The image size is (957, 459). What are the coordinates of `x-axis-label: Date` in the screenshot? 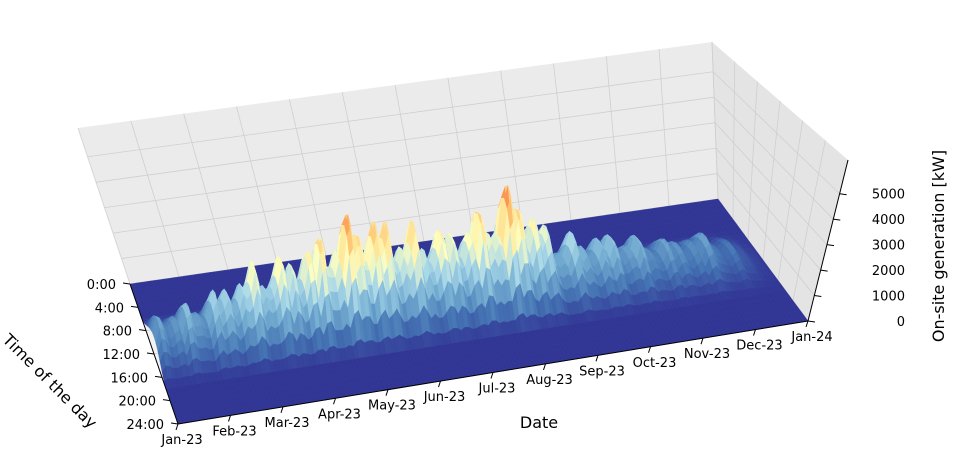 It's located at (539, 422).